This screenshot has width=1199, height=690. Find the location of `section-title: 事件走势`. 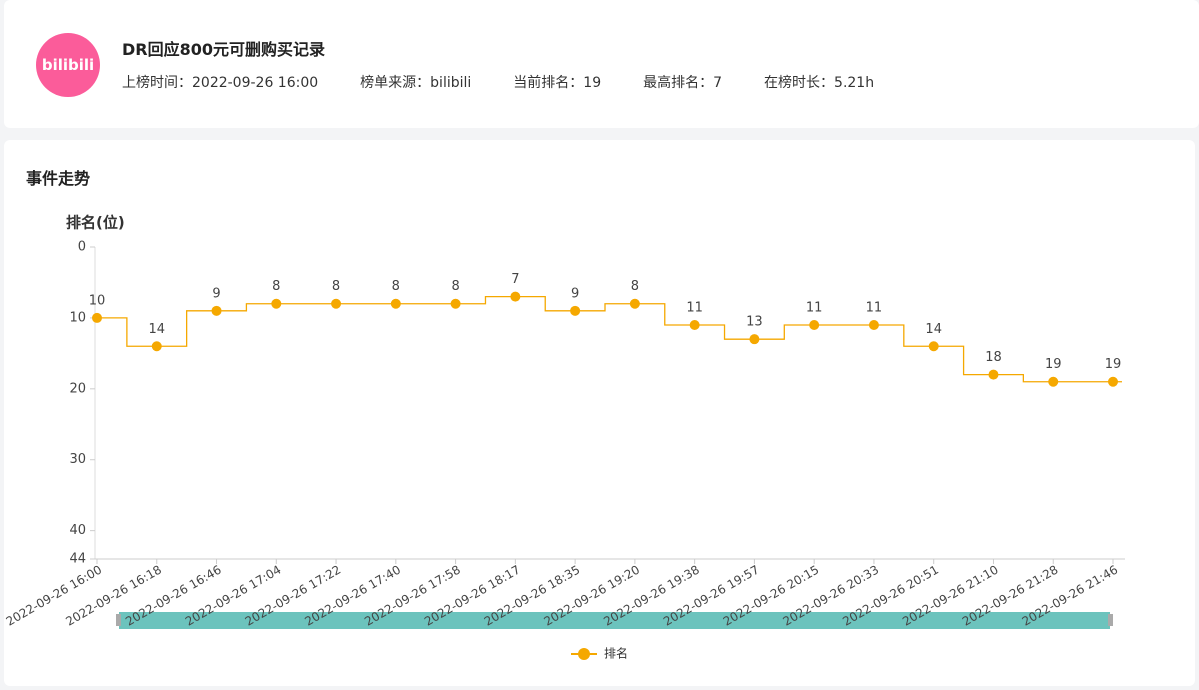

section-title: 事件走势 is located at coordinates (58, 178).